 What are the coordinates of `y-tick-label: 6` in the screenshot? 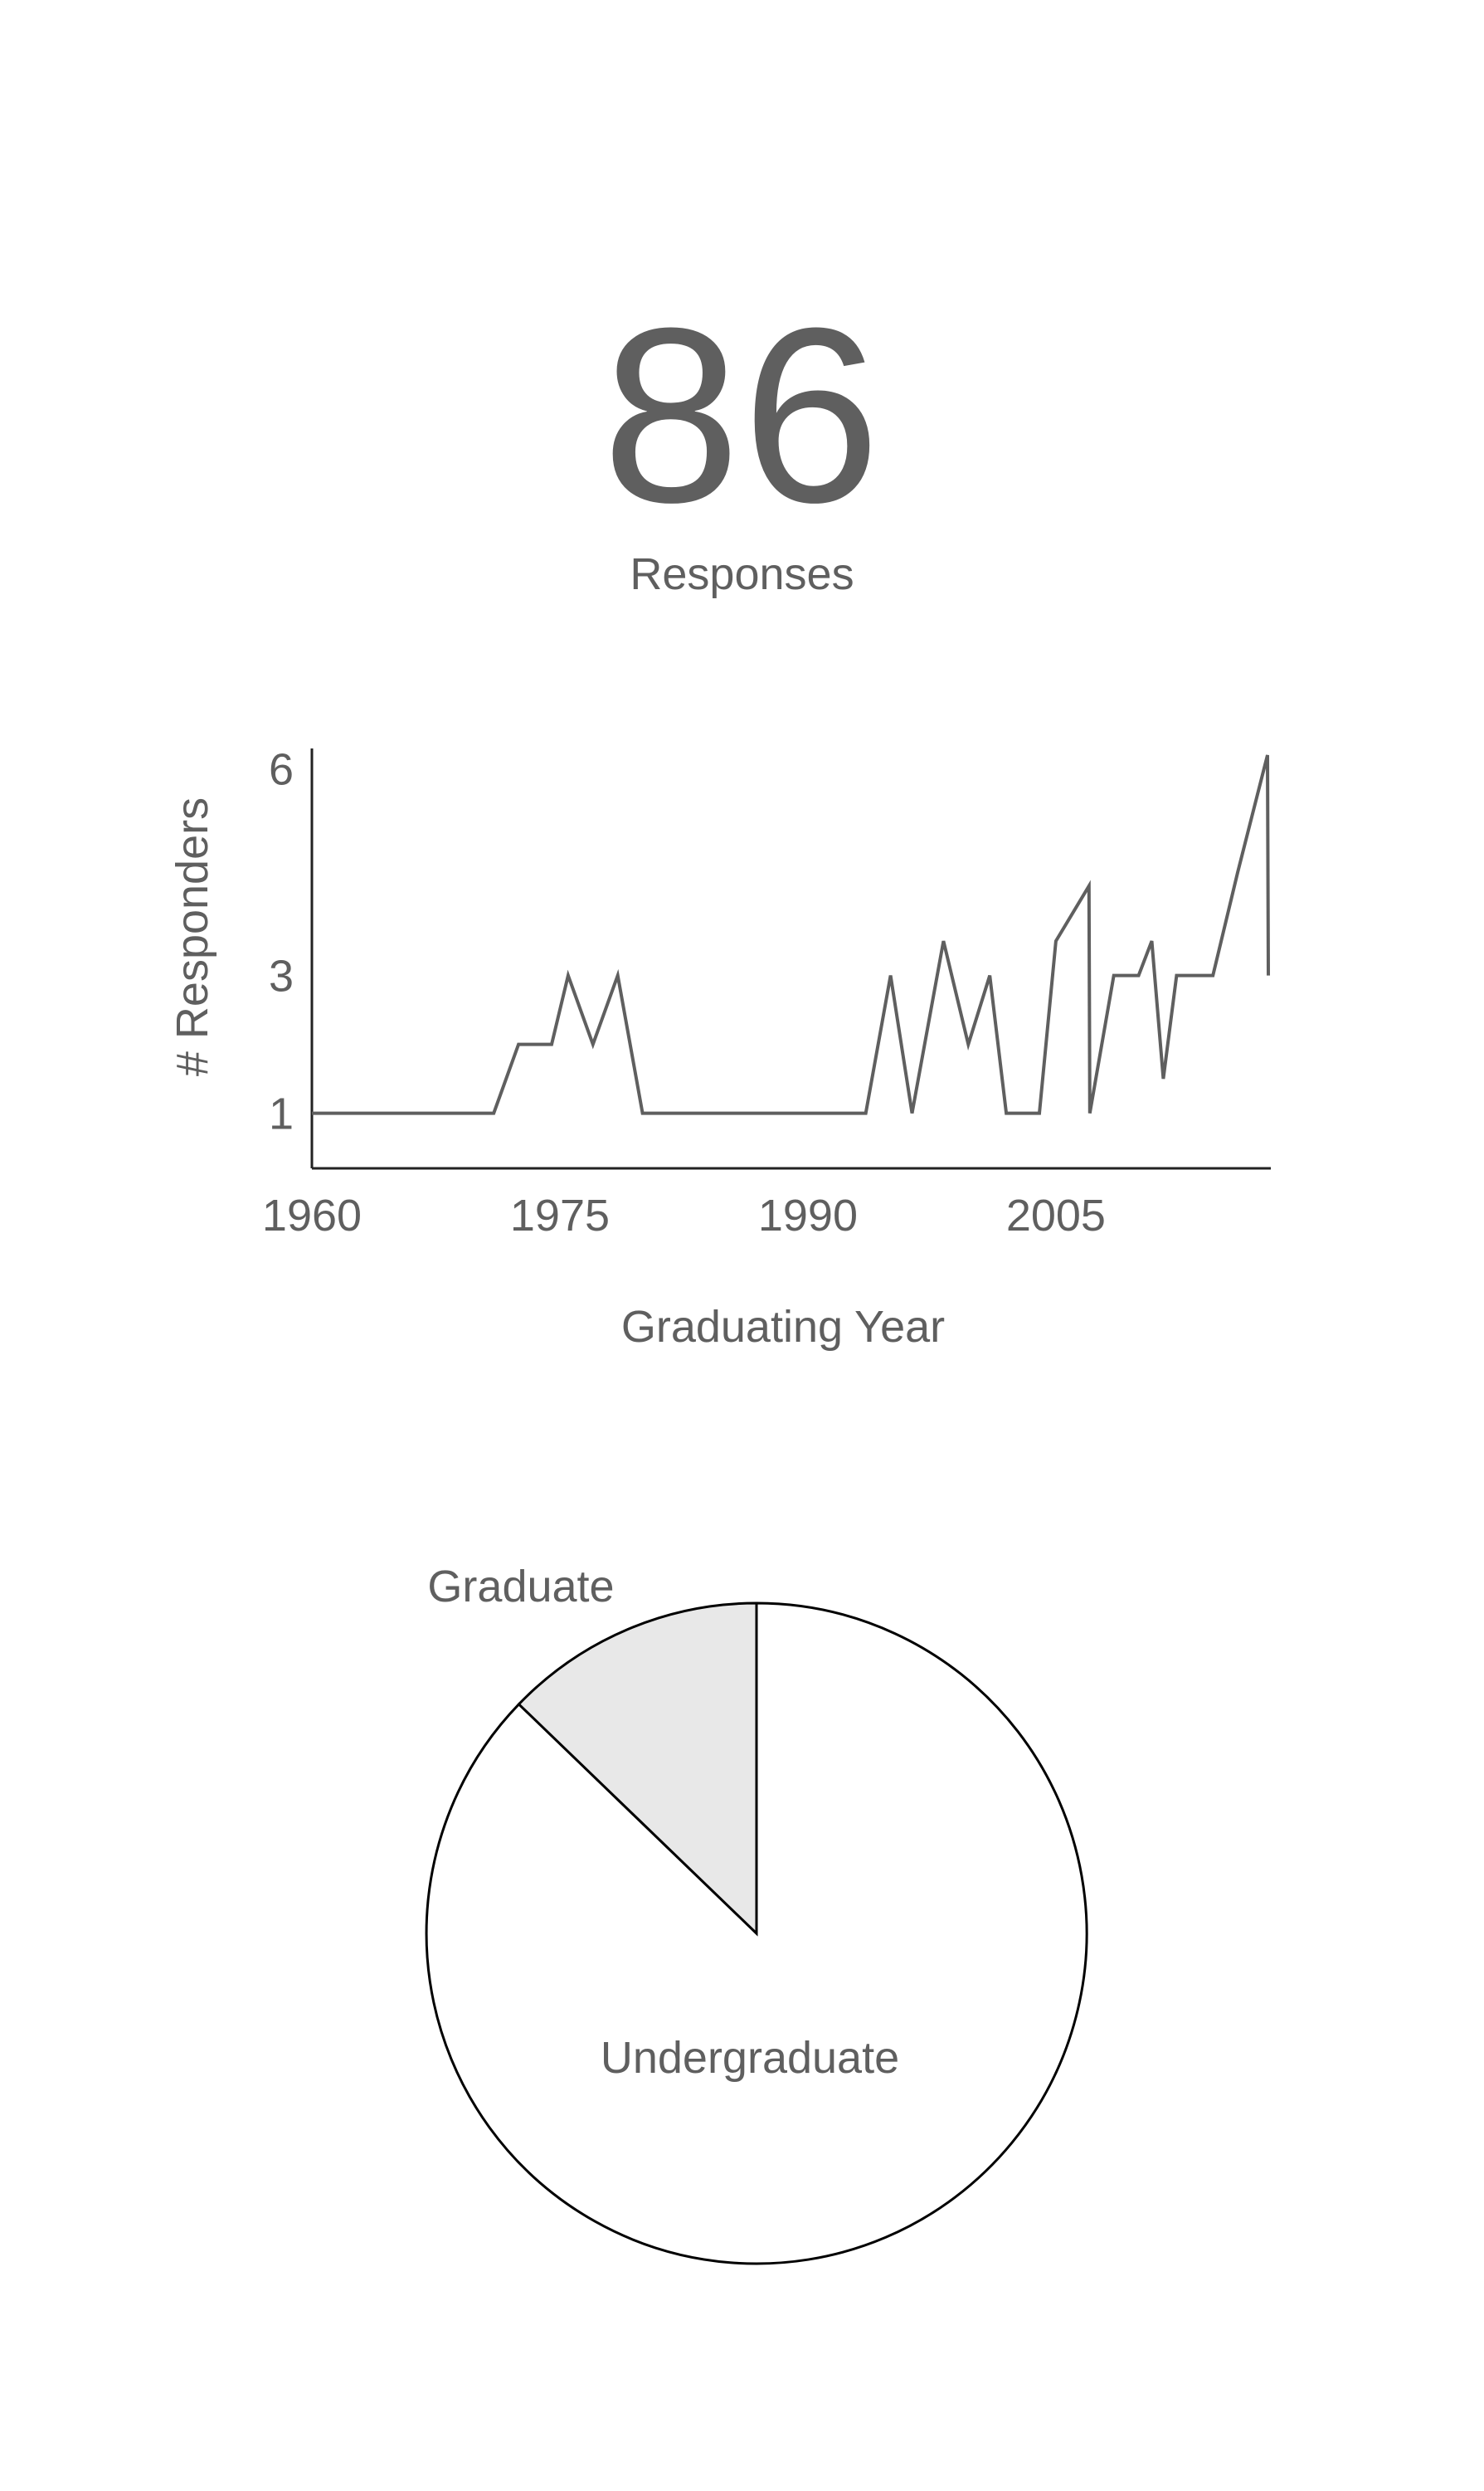 It's located at (281, 770).